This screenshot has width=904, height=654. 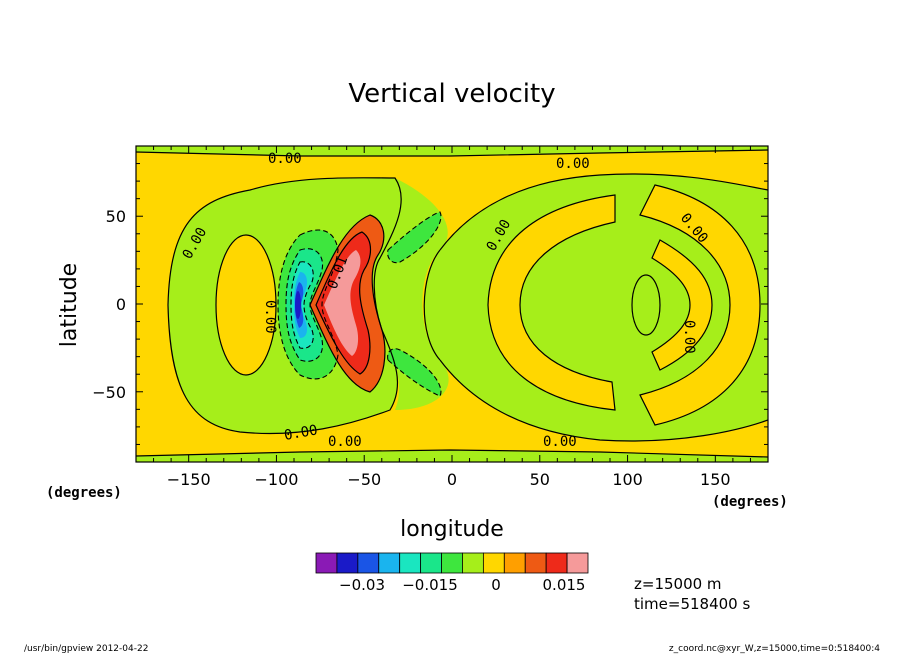 What do you see at coordinates (362, 585) in the screenshot?
I see `colorbar-label: −0.03` at bounding box center [362, 585].